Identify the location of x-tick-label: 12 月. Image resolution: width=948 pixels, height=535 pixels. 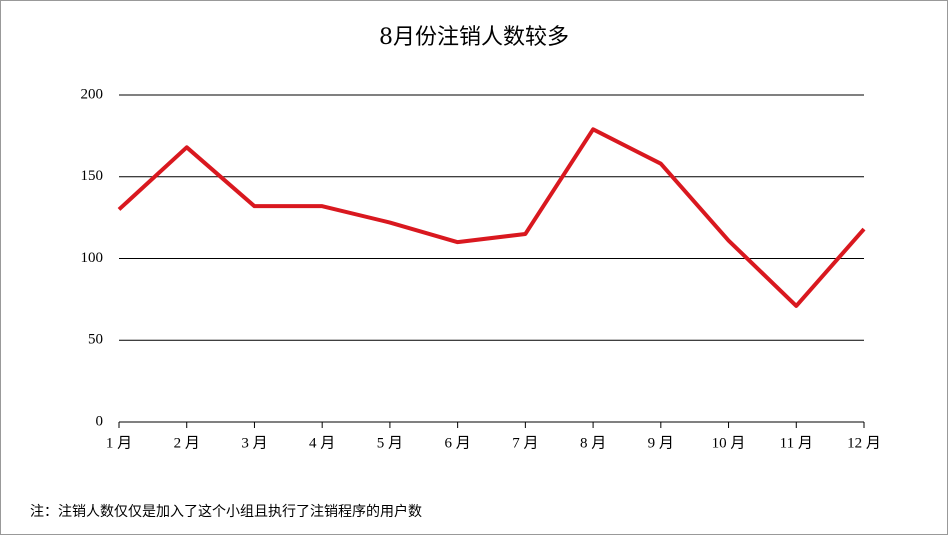
(864, 443).